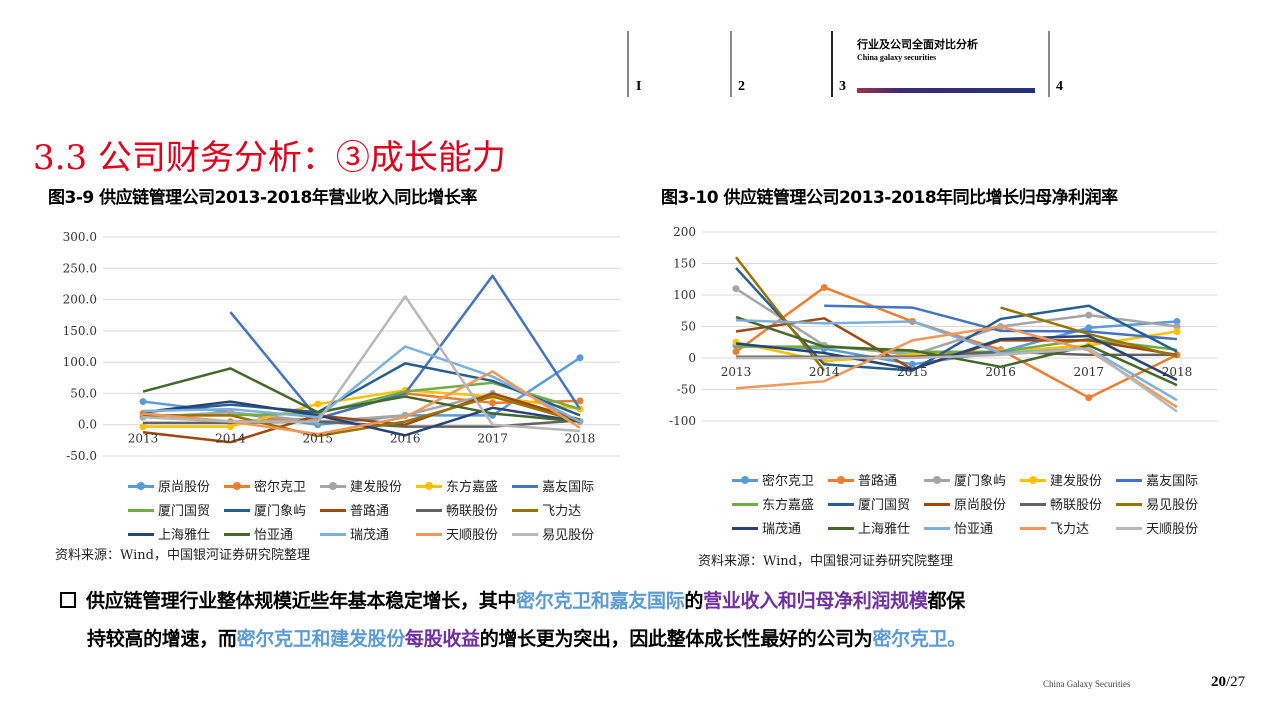  What do you see at coordinates (912, 372) in the screenshot?
I see `x-tick-label: 2015` at bounding box center [912, 372].